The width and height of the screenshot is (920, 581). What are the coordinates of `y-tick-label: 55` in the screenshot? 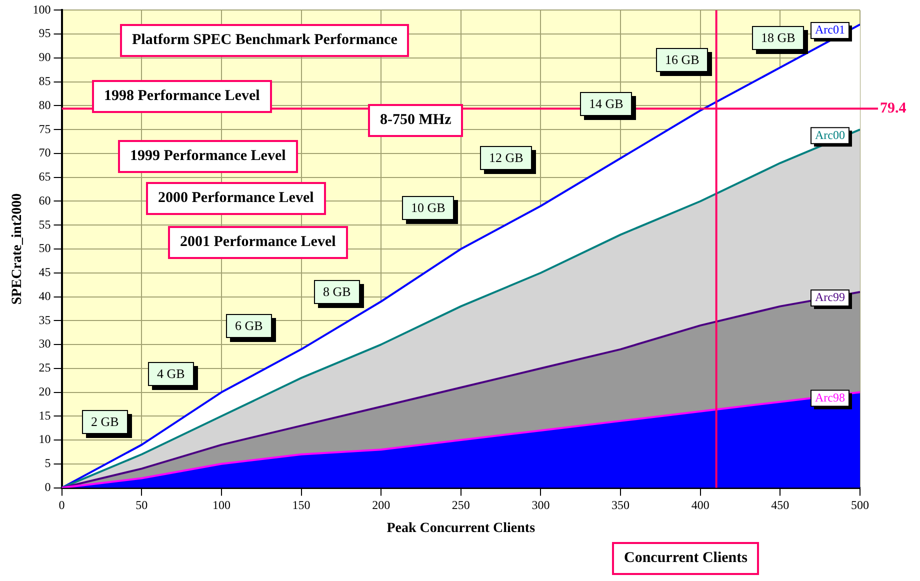 It's located at (44, 224).